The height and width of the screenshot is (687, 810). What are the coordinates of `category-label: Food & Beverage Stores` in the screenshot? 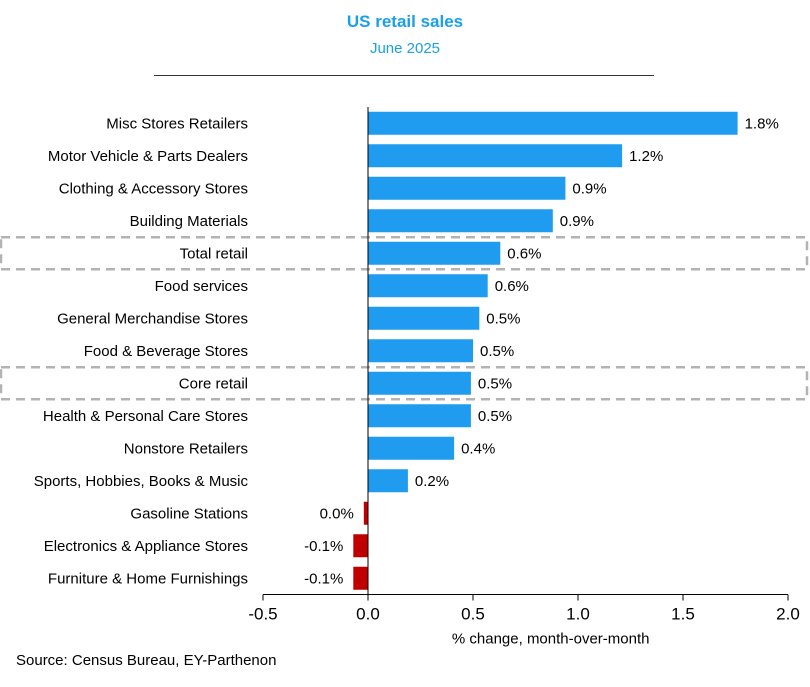 It's located at (166, 351).